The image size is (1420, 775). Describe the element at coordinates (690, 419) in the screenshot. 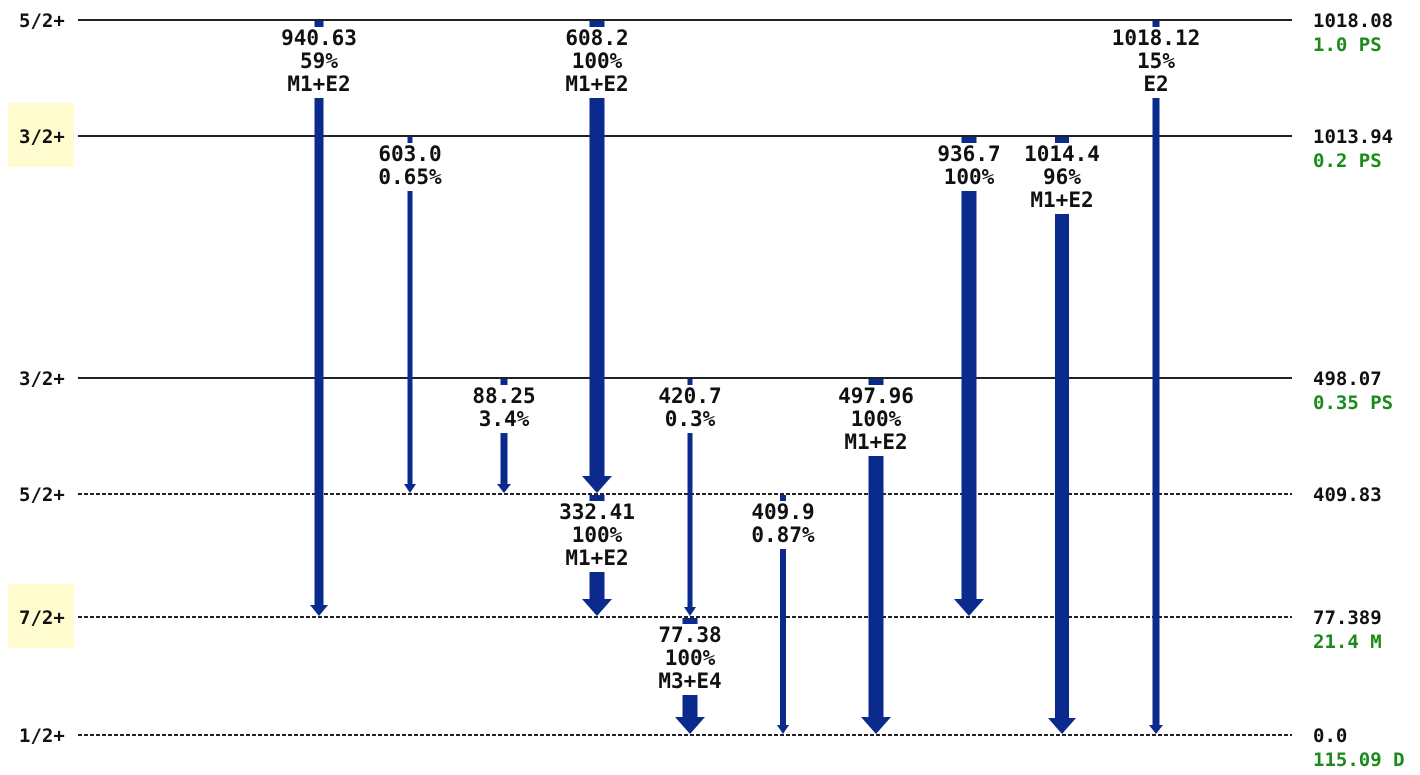

I see `gamma-intensity-label: 0.3%` at that location.